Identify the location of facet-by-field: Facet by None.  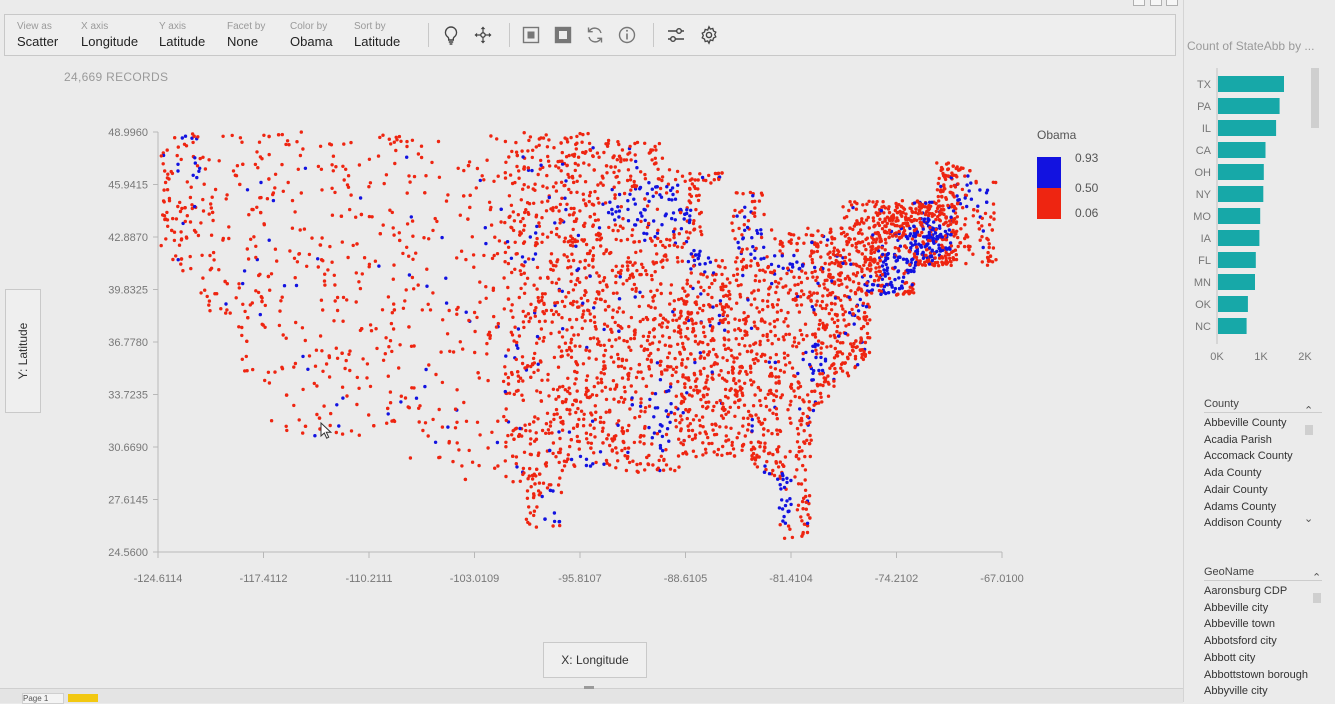
(246, 36).